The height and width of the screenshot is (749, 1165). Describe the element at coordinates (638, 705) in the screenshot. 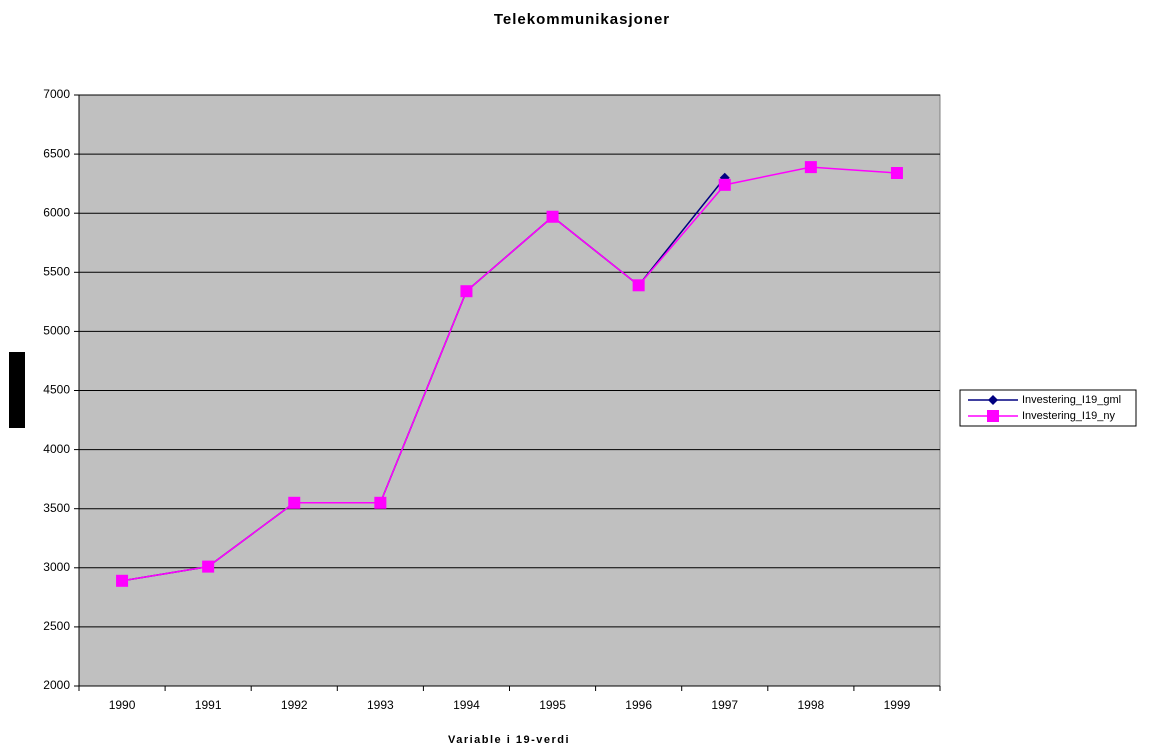

I see `x-tick-label: 1996` at that location.